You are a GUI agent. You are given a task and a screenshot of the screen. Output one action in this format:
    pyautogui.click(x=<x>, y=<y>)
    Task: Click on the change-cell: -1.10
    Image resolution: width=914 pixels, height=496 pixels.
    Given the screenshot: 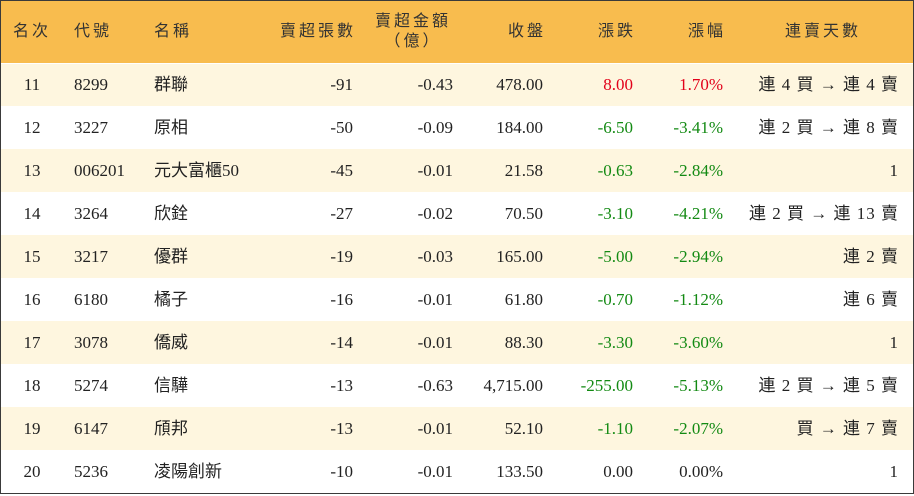 What is the action you would take?
    pyautogui.click(x=615, y=428)
    